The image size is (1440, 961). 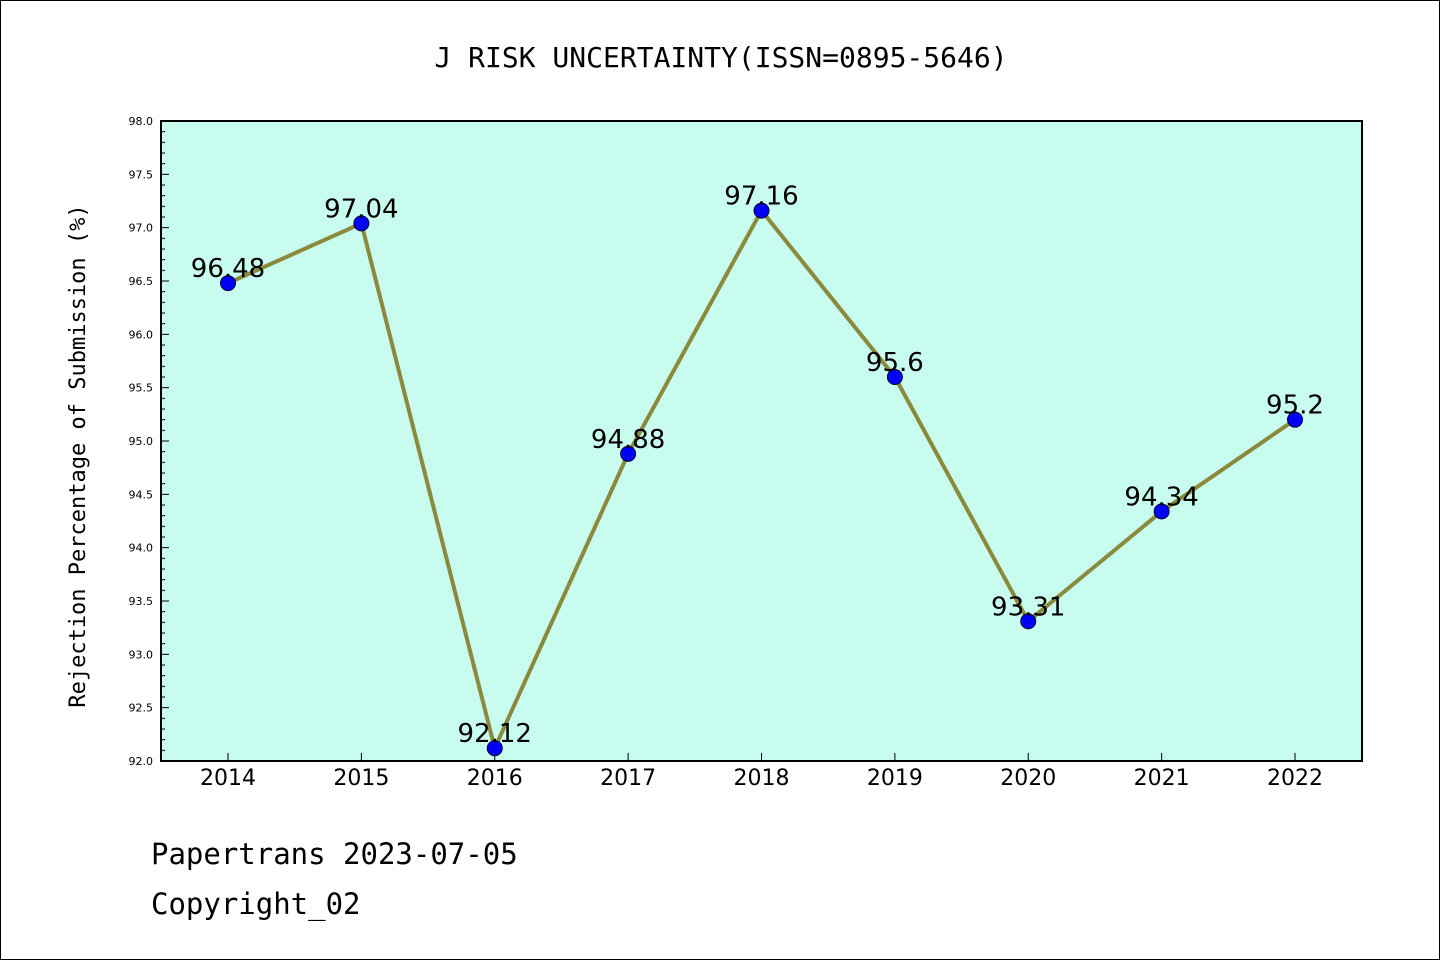 What do you see at coordinates (141, 228) in the screenshot?
I see `y-tick-label: 97.0` at bounding box center [141, 228].